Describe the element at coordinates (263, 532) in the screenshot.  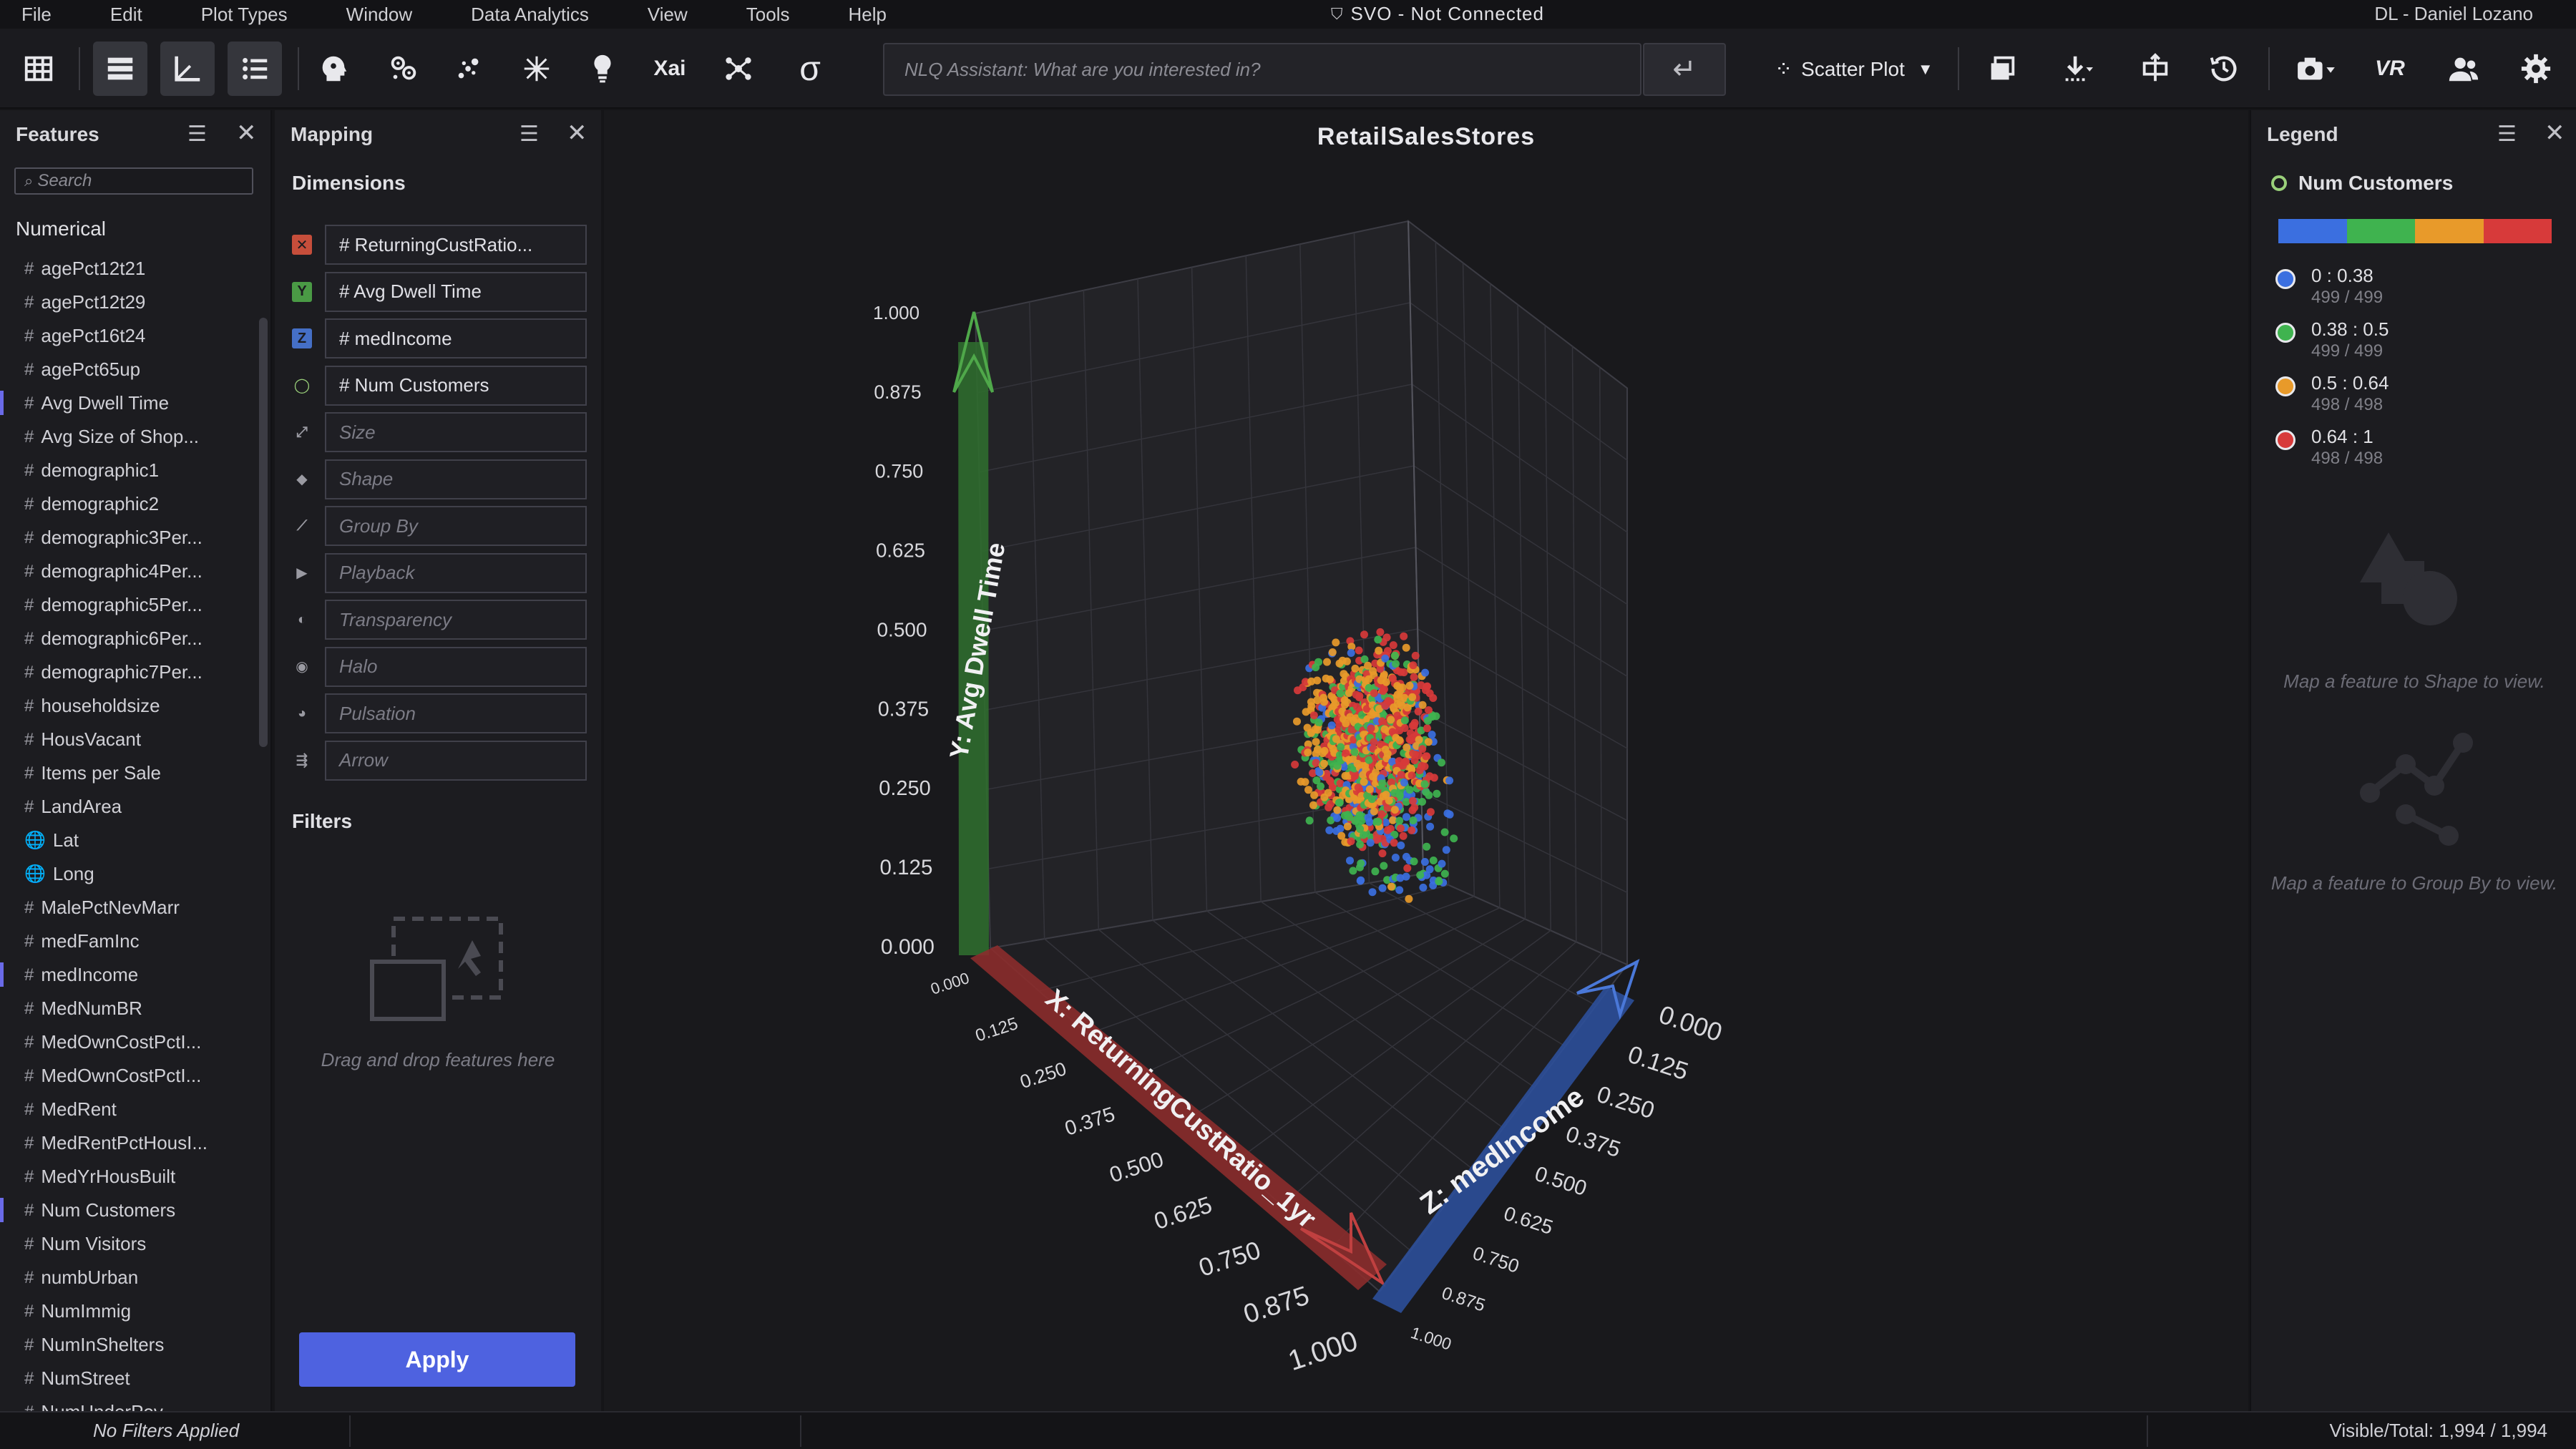
I see `feature-list-scrollbar` at that location.